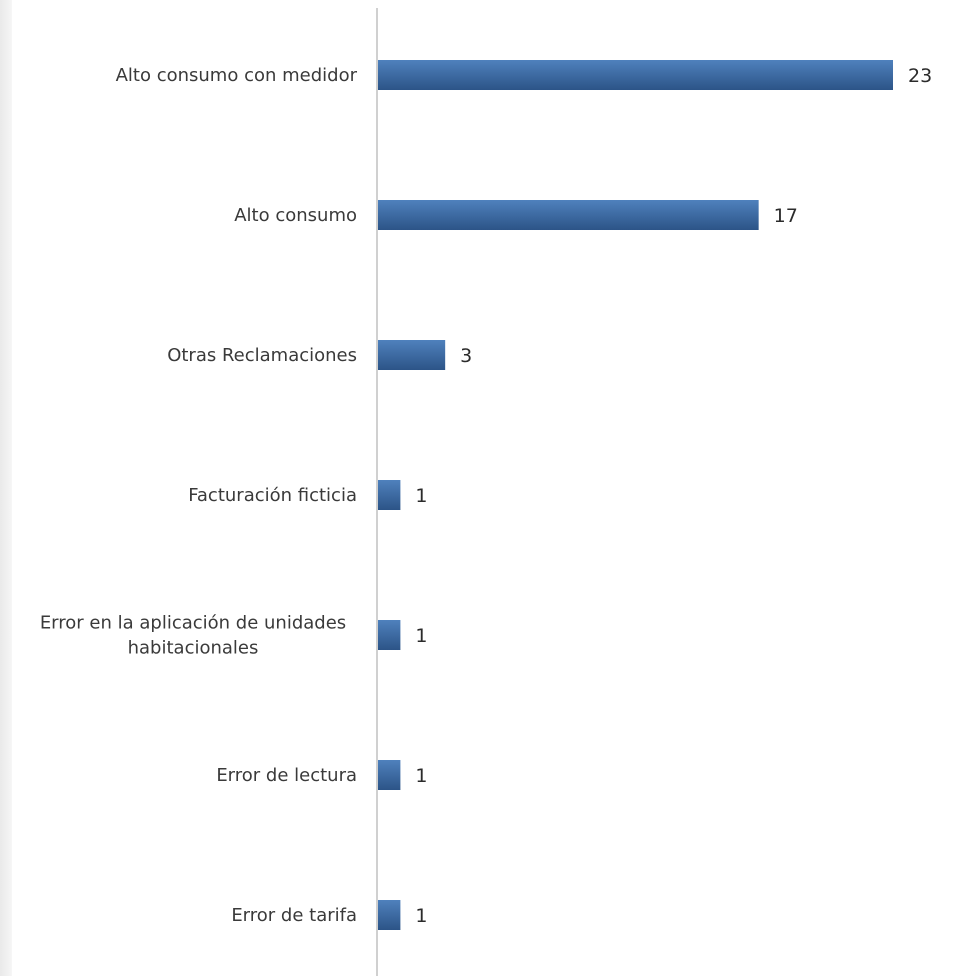 The image size is (958, 976). What do you see at coordinates (295, 215) in the screenshot?
I see `category-tick-label: Alto consumo` at bounding box center [295, 215].